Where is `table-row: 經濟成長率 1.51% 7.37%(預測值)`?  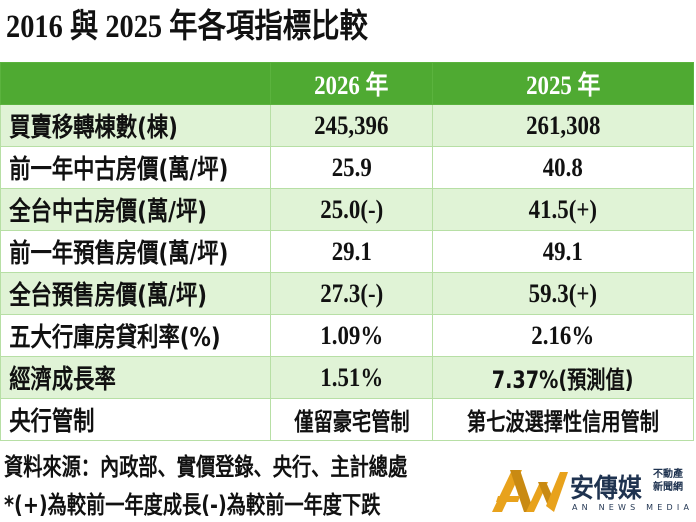 table-row: 經濟成長率 1.51% 7.37%(預測值) is located at coordinates (347, 377).